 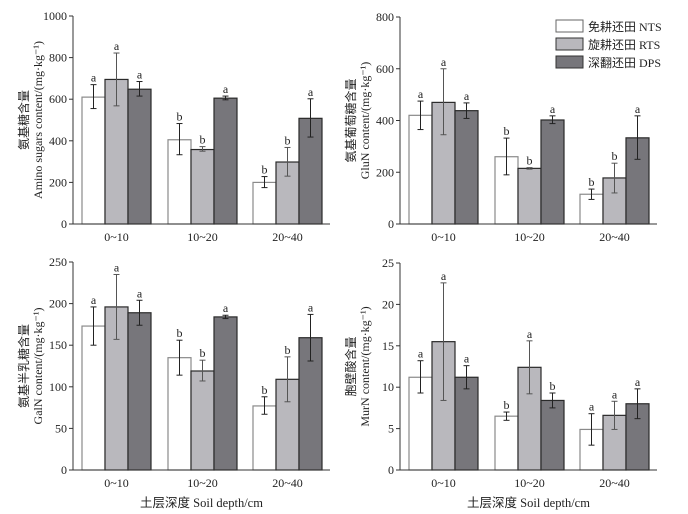 What do you see at coordinates (55, 16) in the screenshot?
I see `y-tick-label: 1000` at bounding box center [55, 16].